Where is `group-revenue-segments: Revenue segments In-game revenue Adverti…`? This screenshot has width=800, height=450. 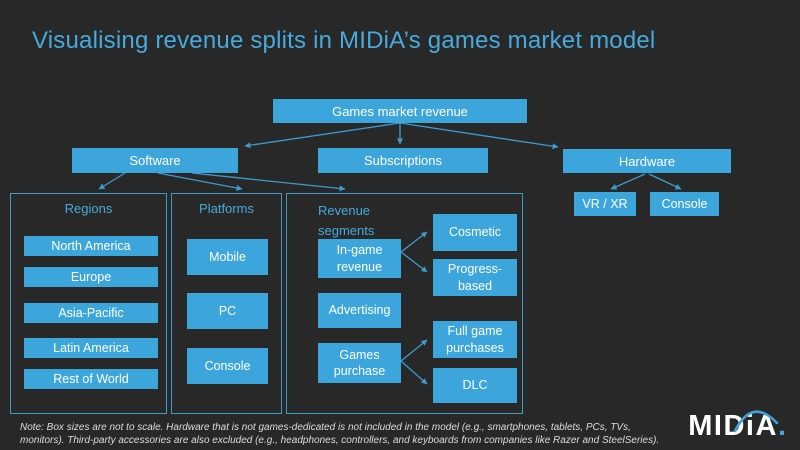
group-revenue-segments: Revenue segments In-game revenue Adverti… is located at coordinates (404, 303).